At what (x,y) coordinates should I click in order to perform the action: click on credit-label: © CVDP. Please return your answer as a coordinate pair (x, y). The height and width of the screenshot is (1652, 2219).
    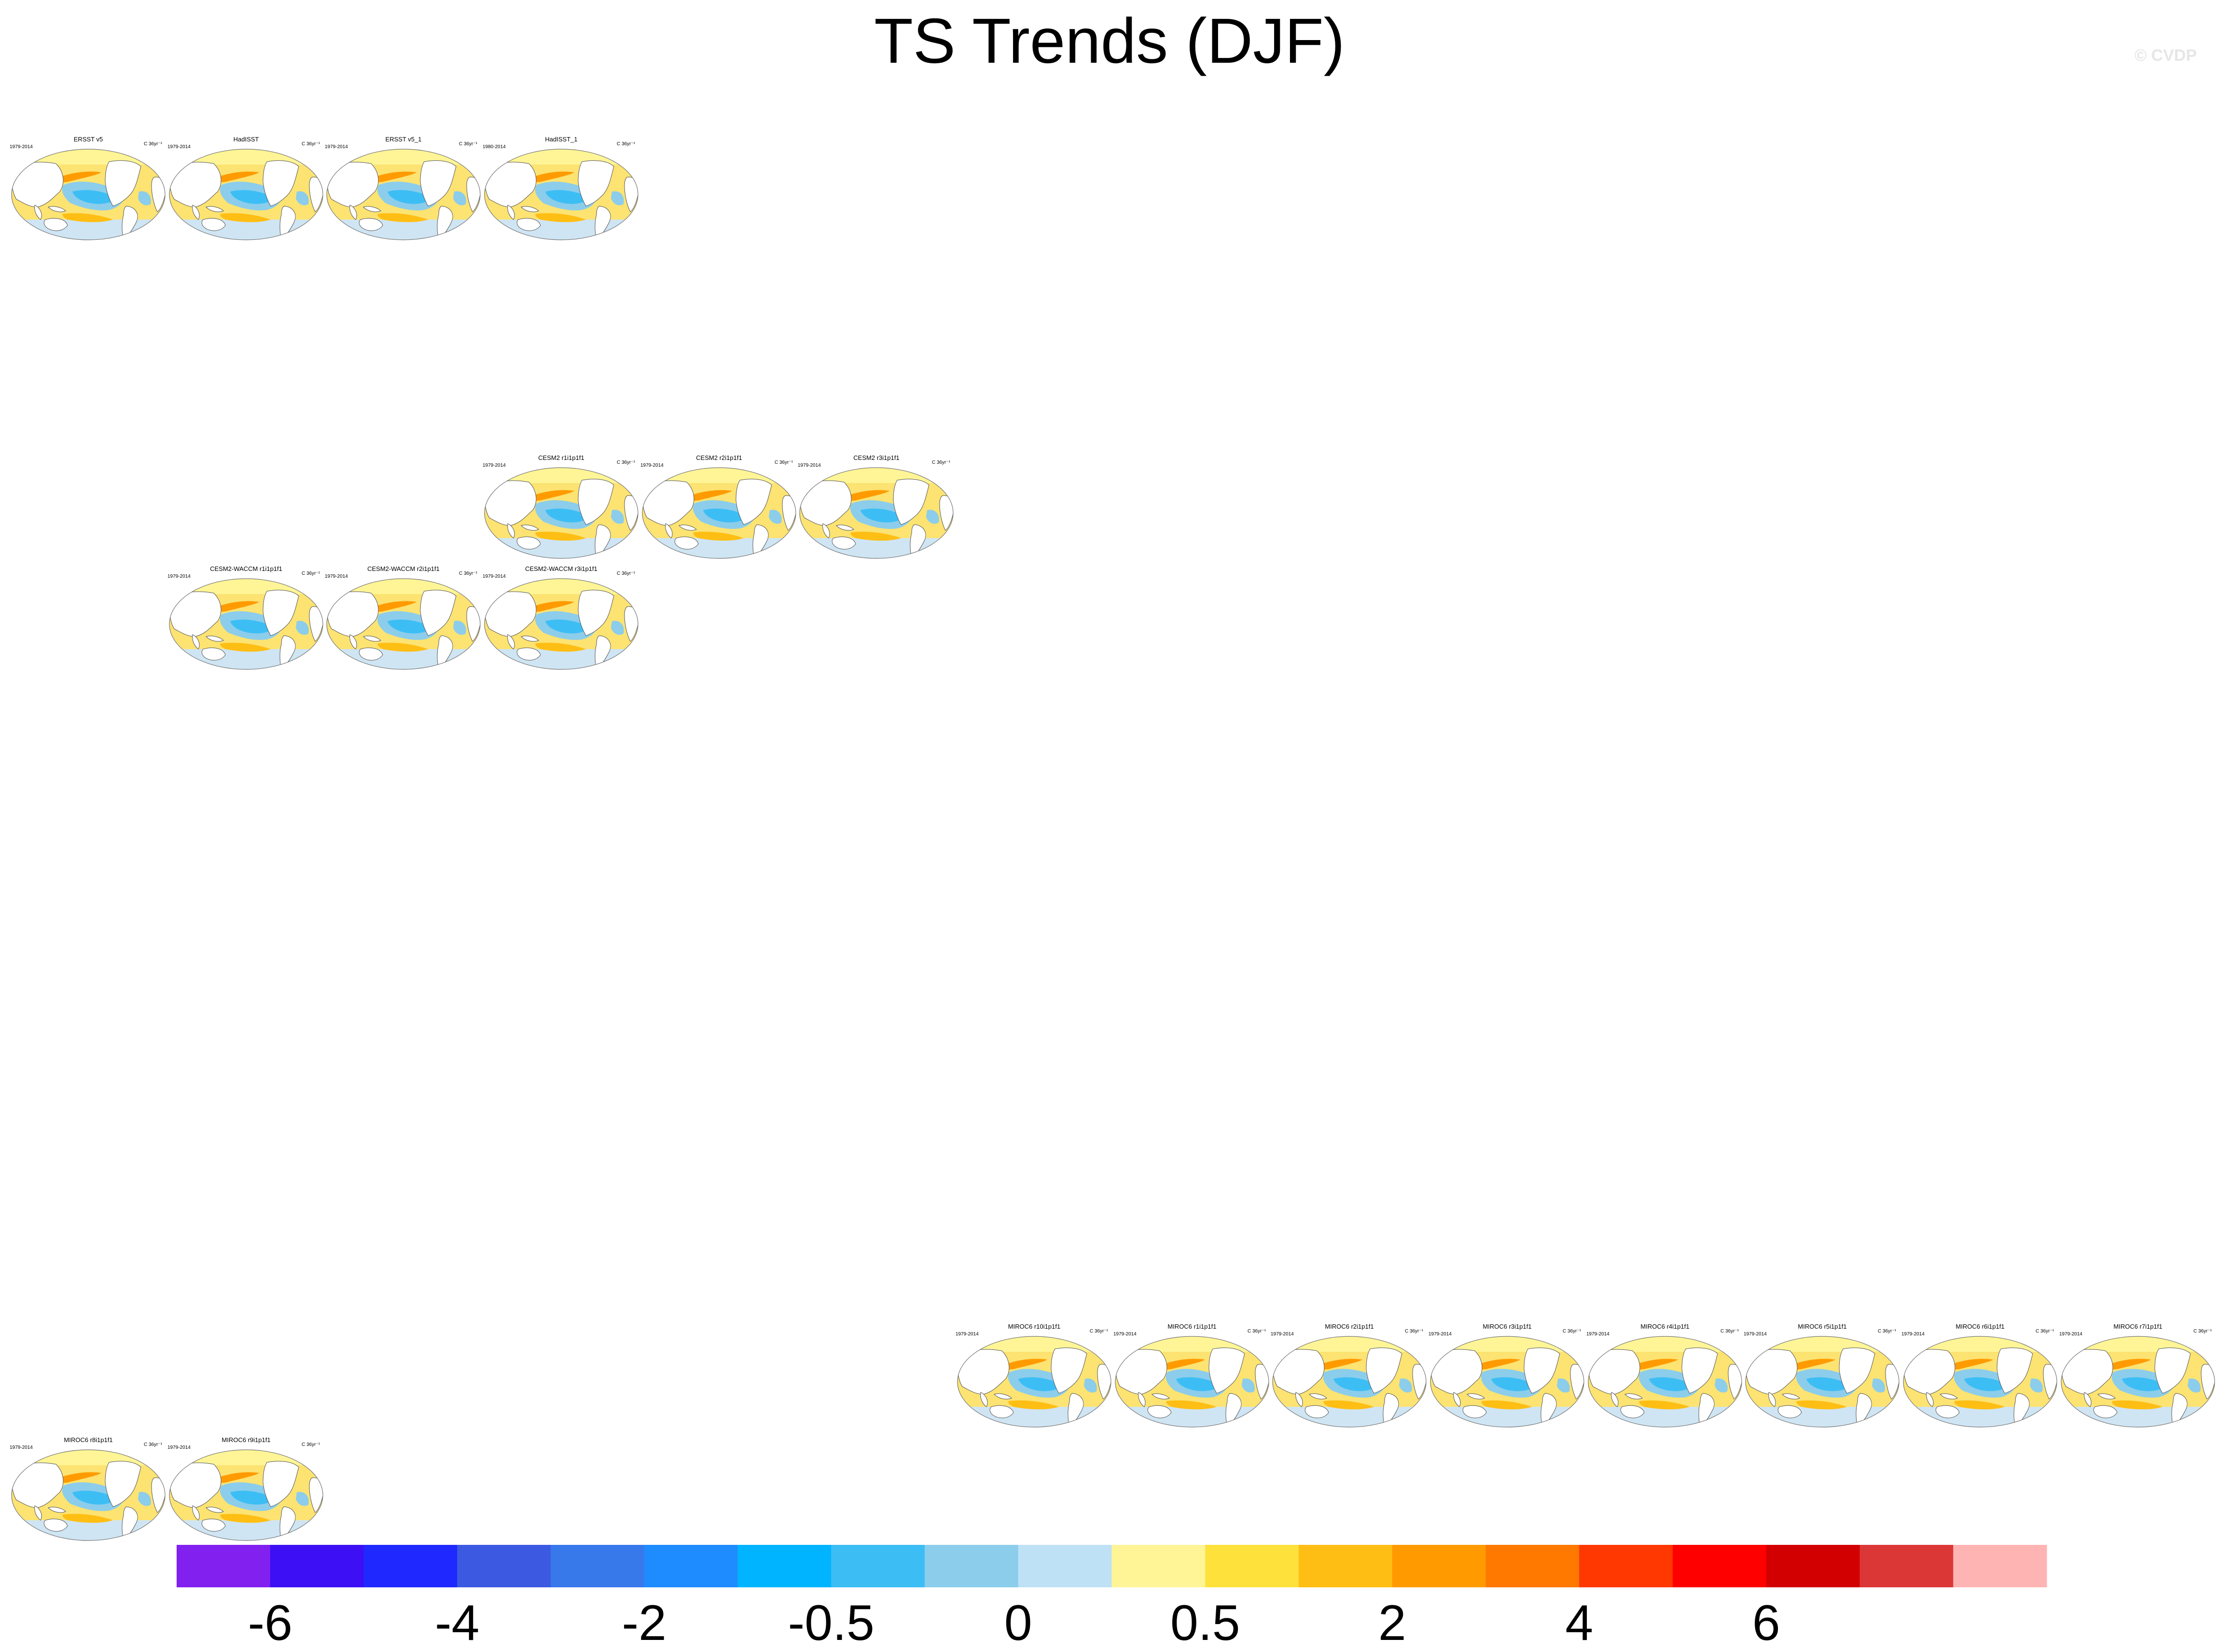
    Looking at the image, I should click on (2166, 56).